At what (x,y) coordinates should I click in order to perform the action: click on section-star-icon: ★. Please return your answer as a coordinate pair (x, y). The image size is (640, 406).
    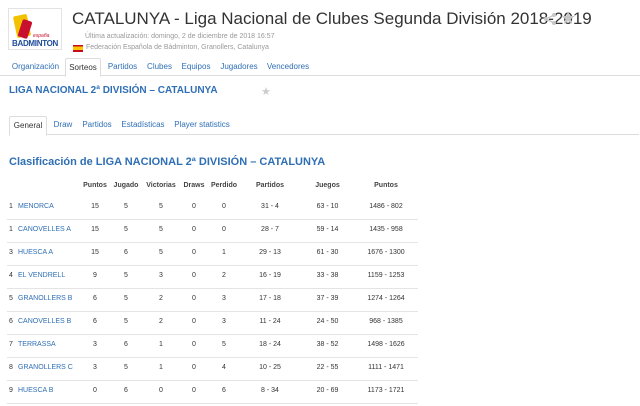
    Looking at the image, I should click on (266, 92).